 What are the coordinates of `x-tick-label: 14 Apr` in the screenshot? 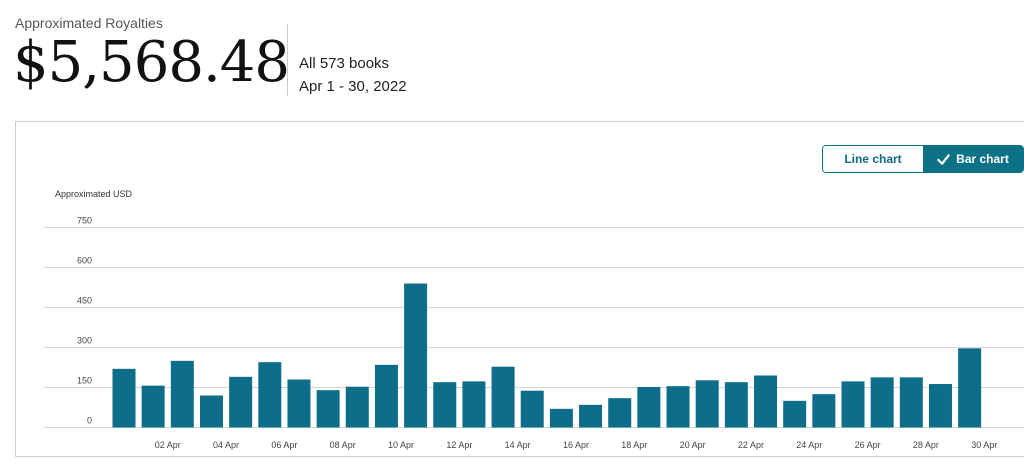 It's located at (518, 445).